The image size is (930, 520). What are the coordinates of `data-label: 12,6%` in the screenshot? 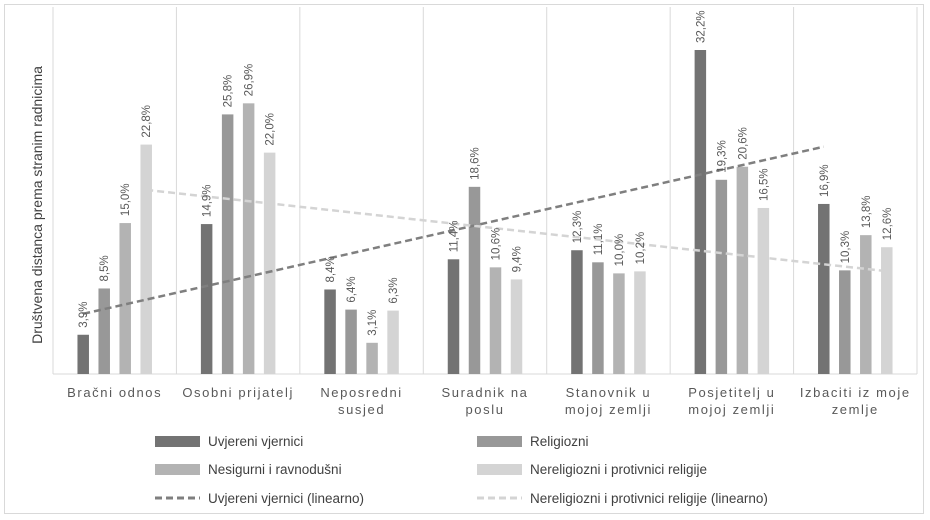 It's located at (888, 224).